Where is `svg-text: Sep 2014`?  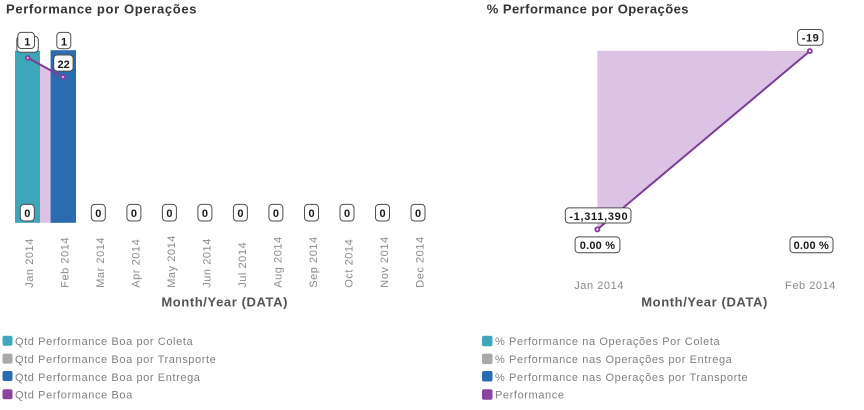
svg-text: Sep 2014 is located at coordinates (314, 262).